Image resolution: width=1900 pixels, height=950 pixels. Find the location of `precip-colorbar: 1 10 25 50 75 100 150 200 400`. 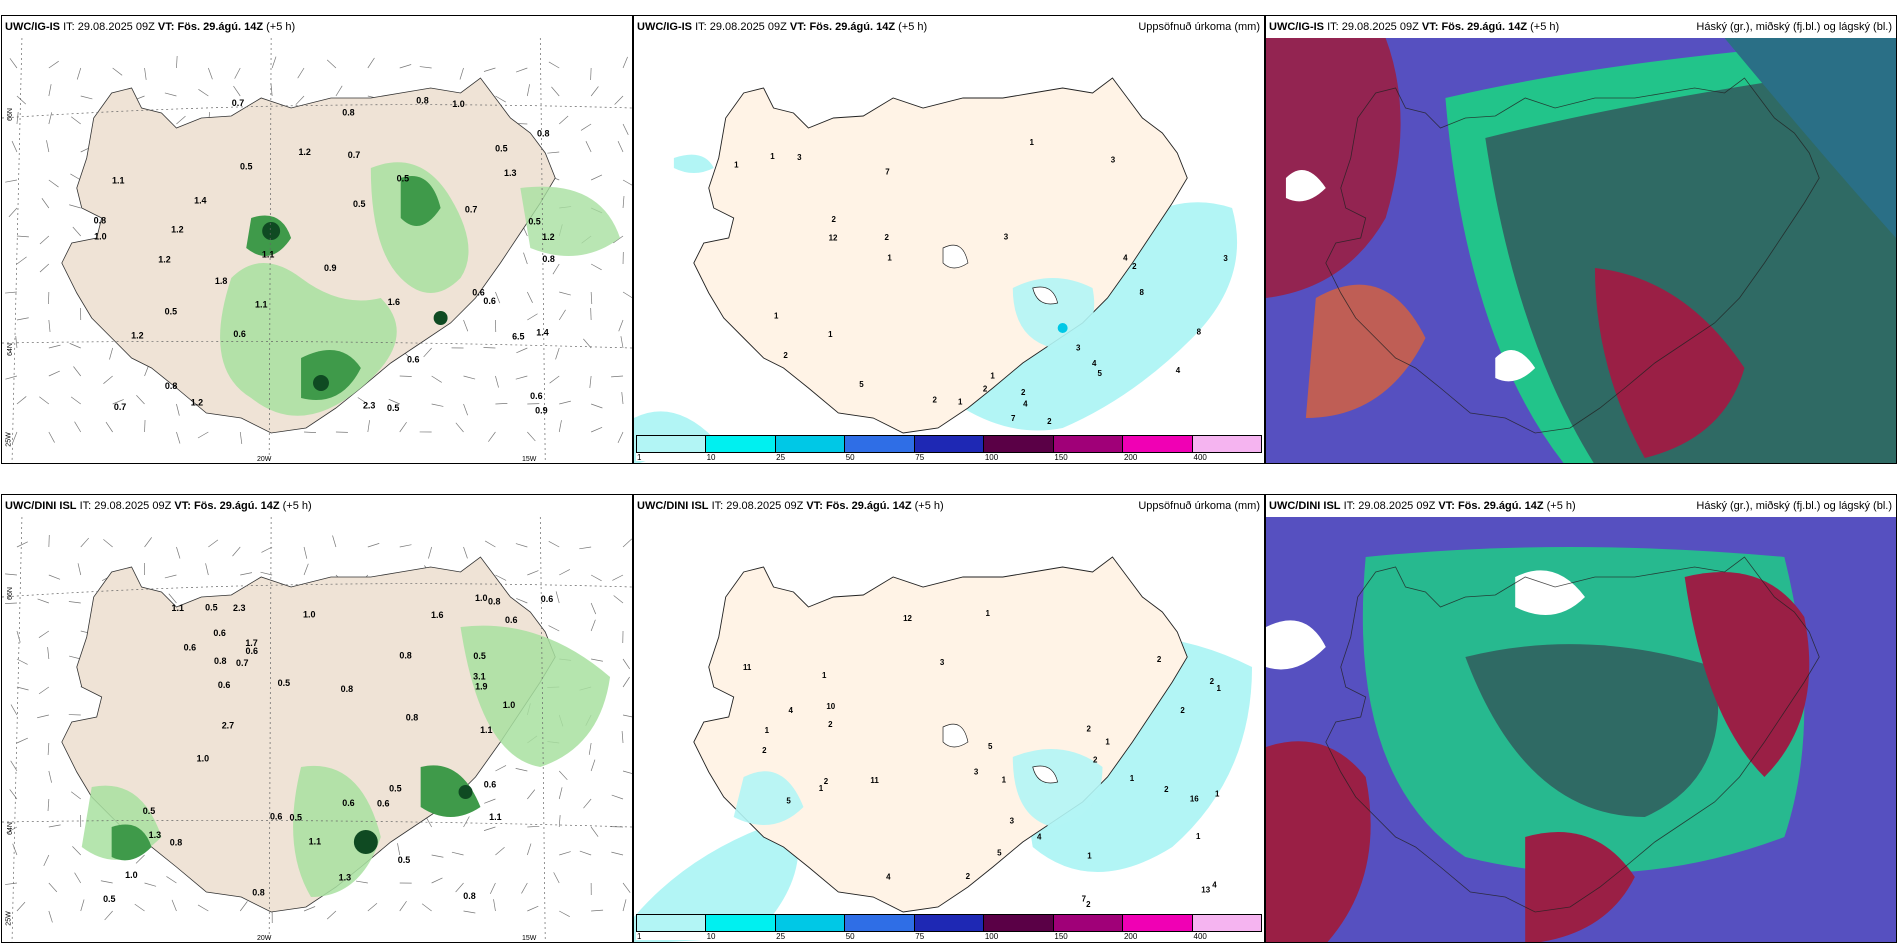

precip-colorbar: 1 10 25 50 75 100 150 200 400 is located at coordinates (949, 448).